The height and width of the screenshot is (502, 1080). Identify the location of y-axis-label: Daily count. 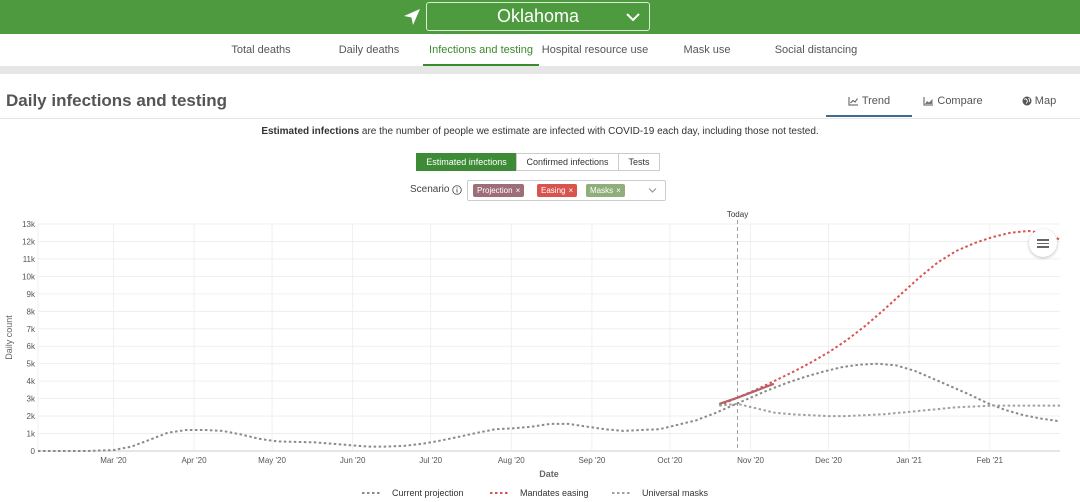
(9, 337).